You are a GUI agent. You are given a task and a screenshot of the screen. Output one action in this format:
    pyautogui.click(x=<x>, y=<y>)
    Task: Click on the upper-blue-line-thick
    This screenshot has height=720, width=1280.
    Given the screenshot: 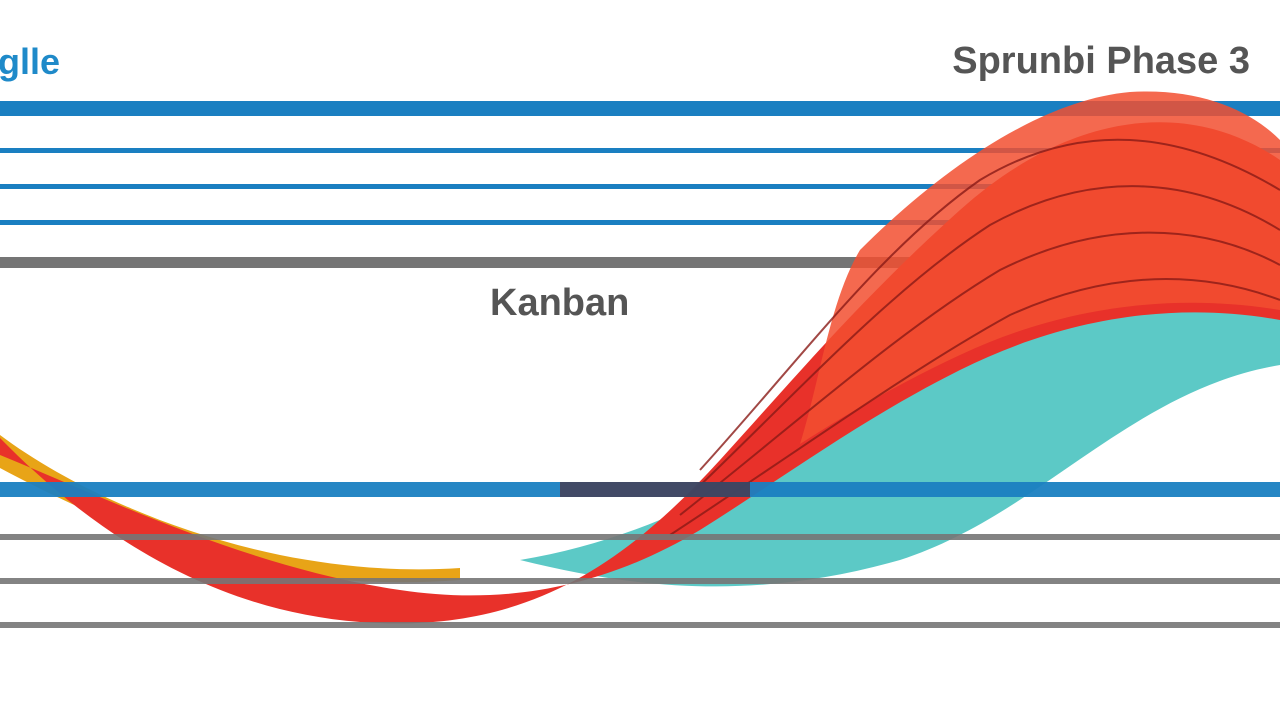 What is the action you would take?
    pyautogui.click(x=640, y=108)
    